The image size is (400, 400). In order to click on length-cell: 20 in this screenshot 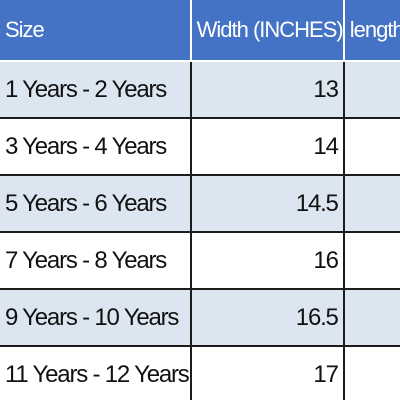, I will do `click(371, 203)`.